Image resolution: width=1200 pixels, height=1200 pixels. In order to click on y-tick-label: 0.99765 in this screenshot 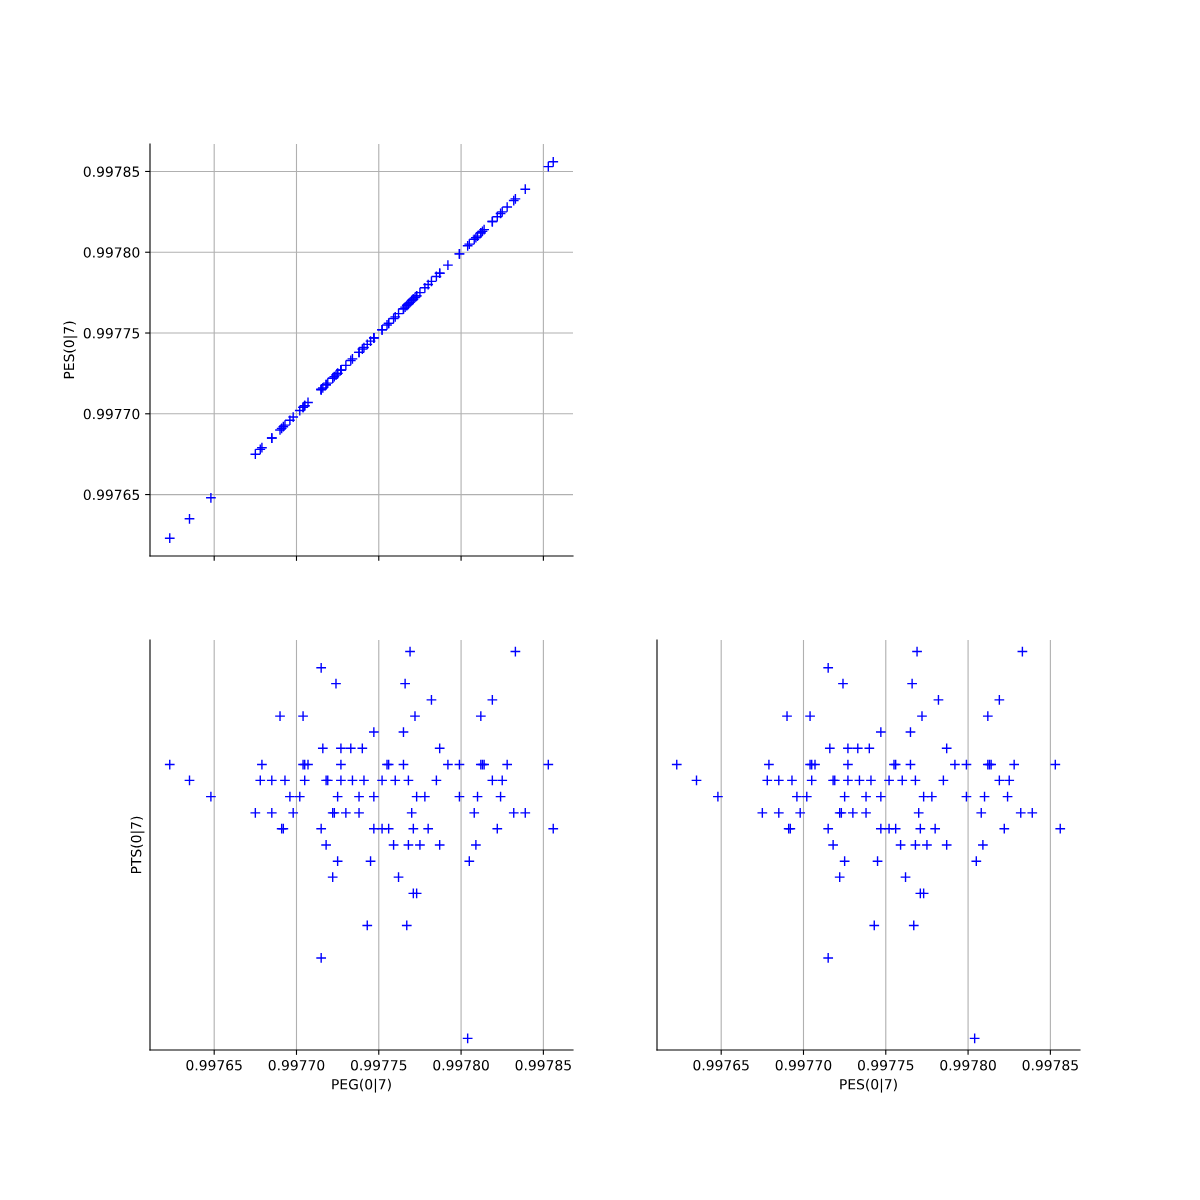, I will do `click(111, 495)`.